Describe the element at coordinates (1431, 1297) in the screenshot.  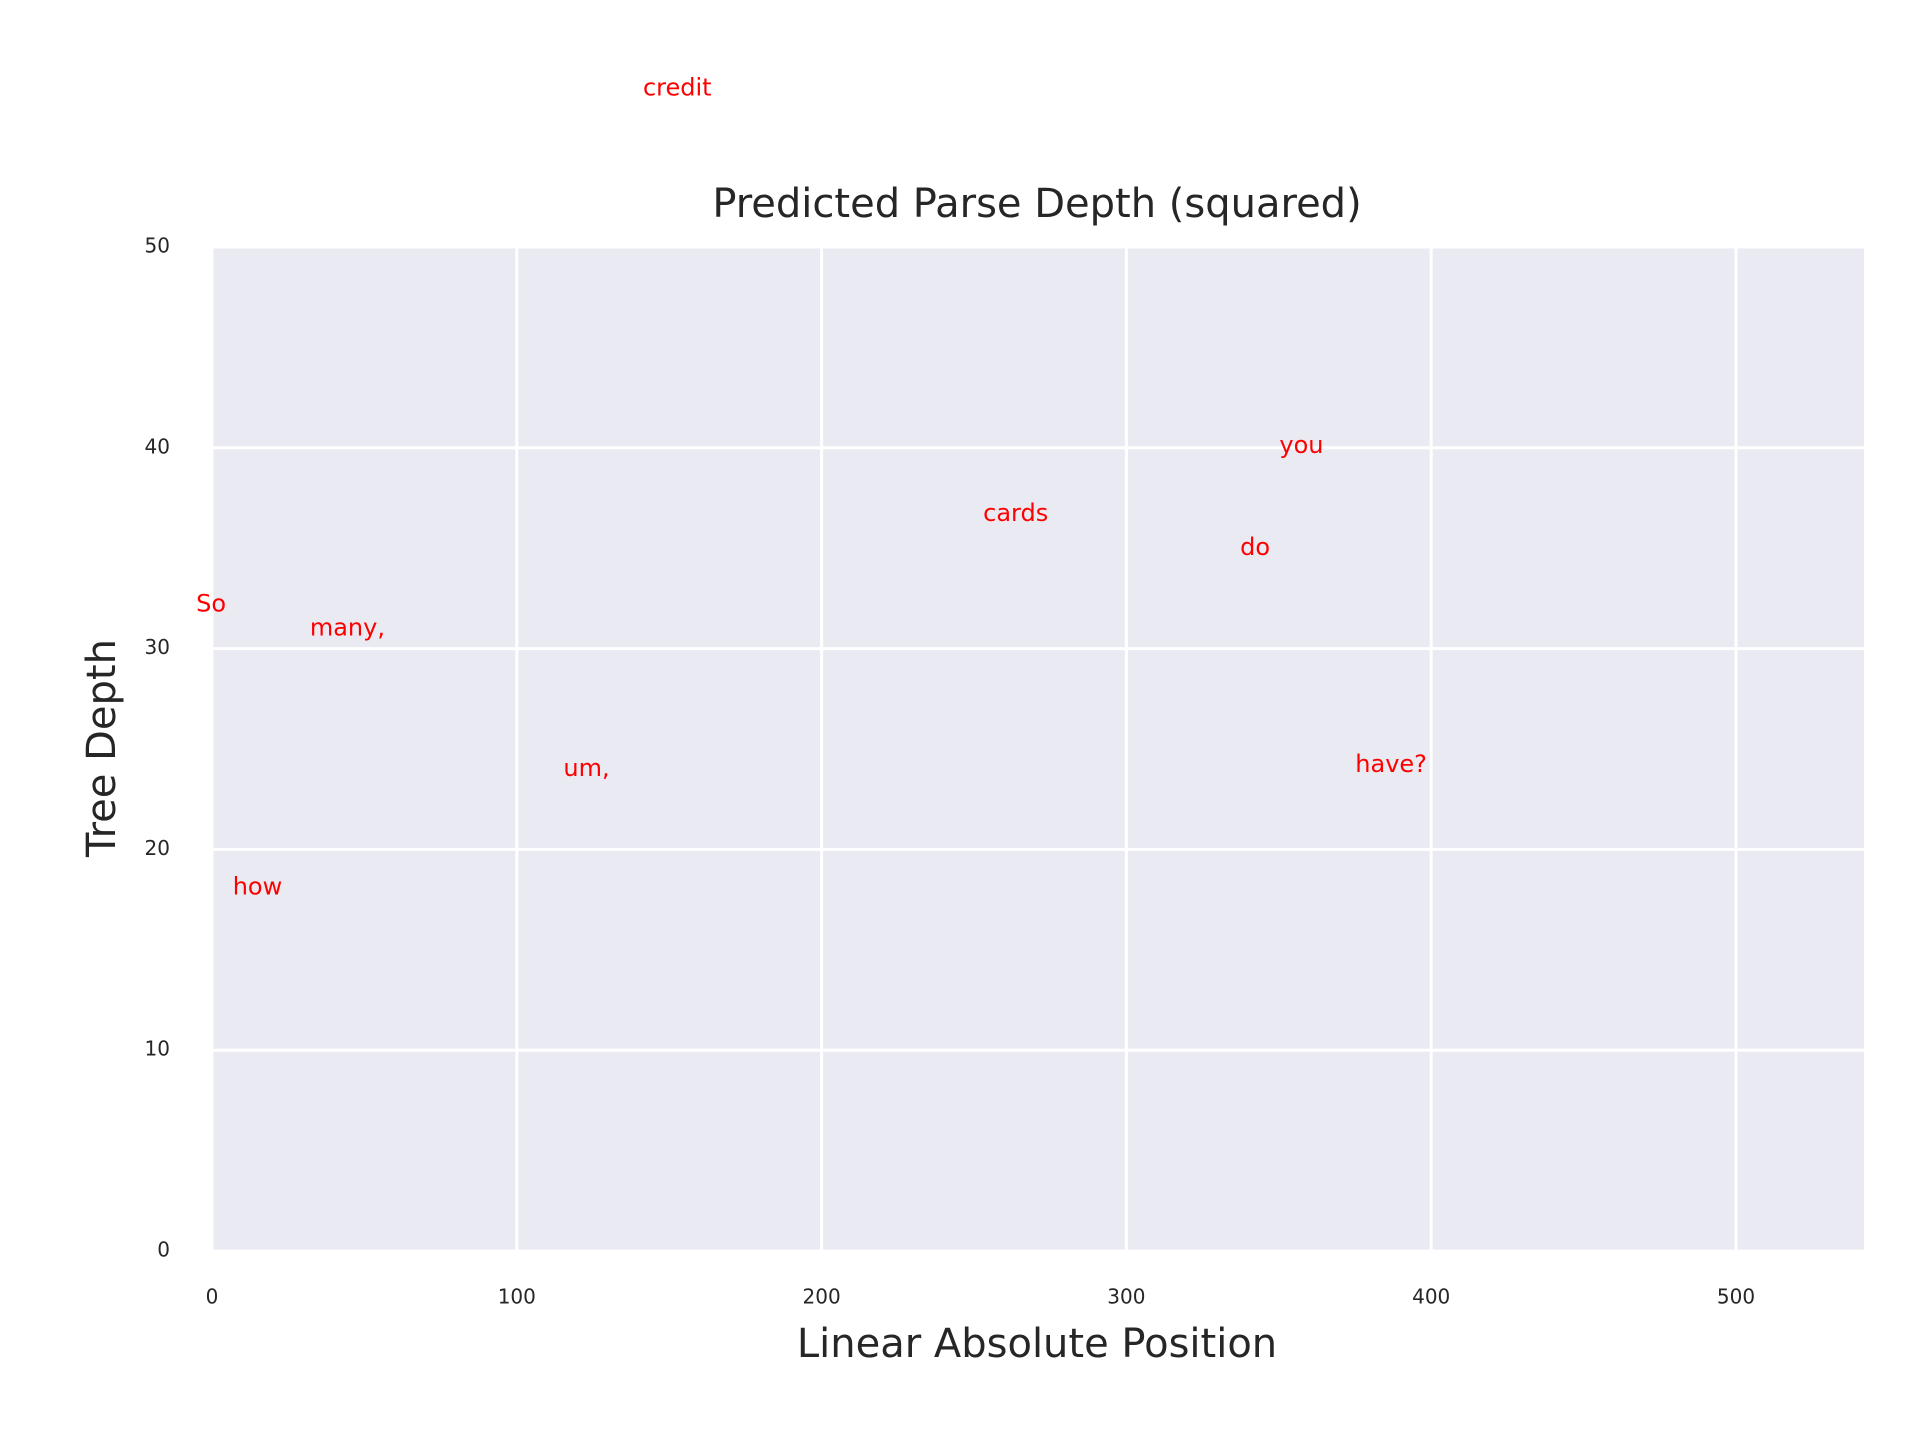
I see `x-tick-label: 400` at that location.